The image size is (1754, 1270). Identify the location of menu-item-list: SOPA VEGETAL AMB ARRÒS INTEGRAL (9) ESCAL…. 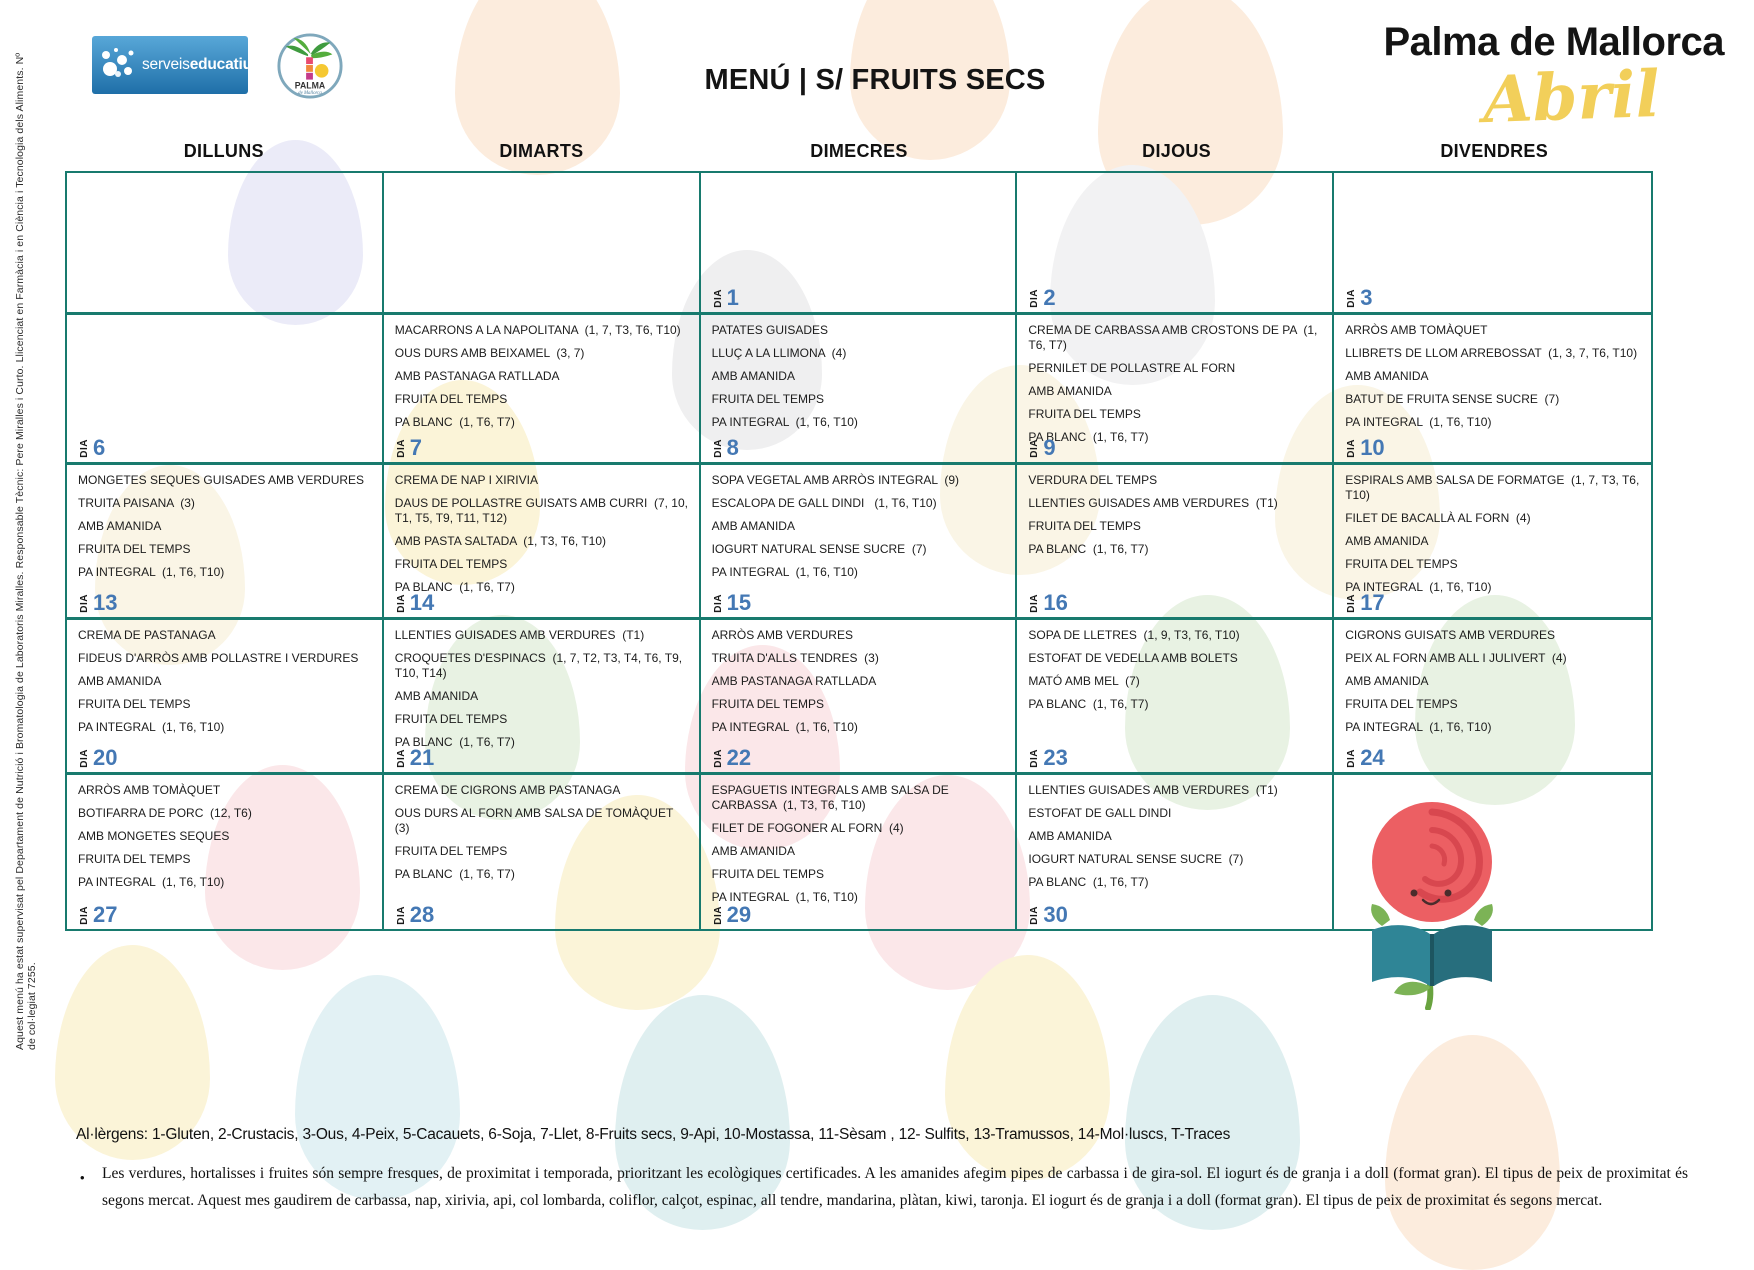
(858, 522).